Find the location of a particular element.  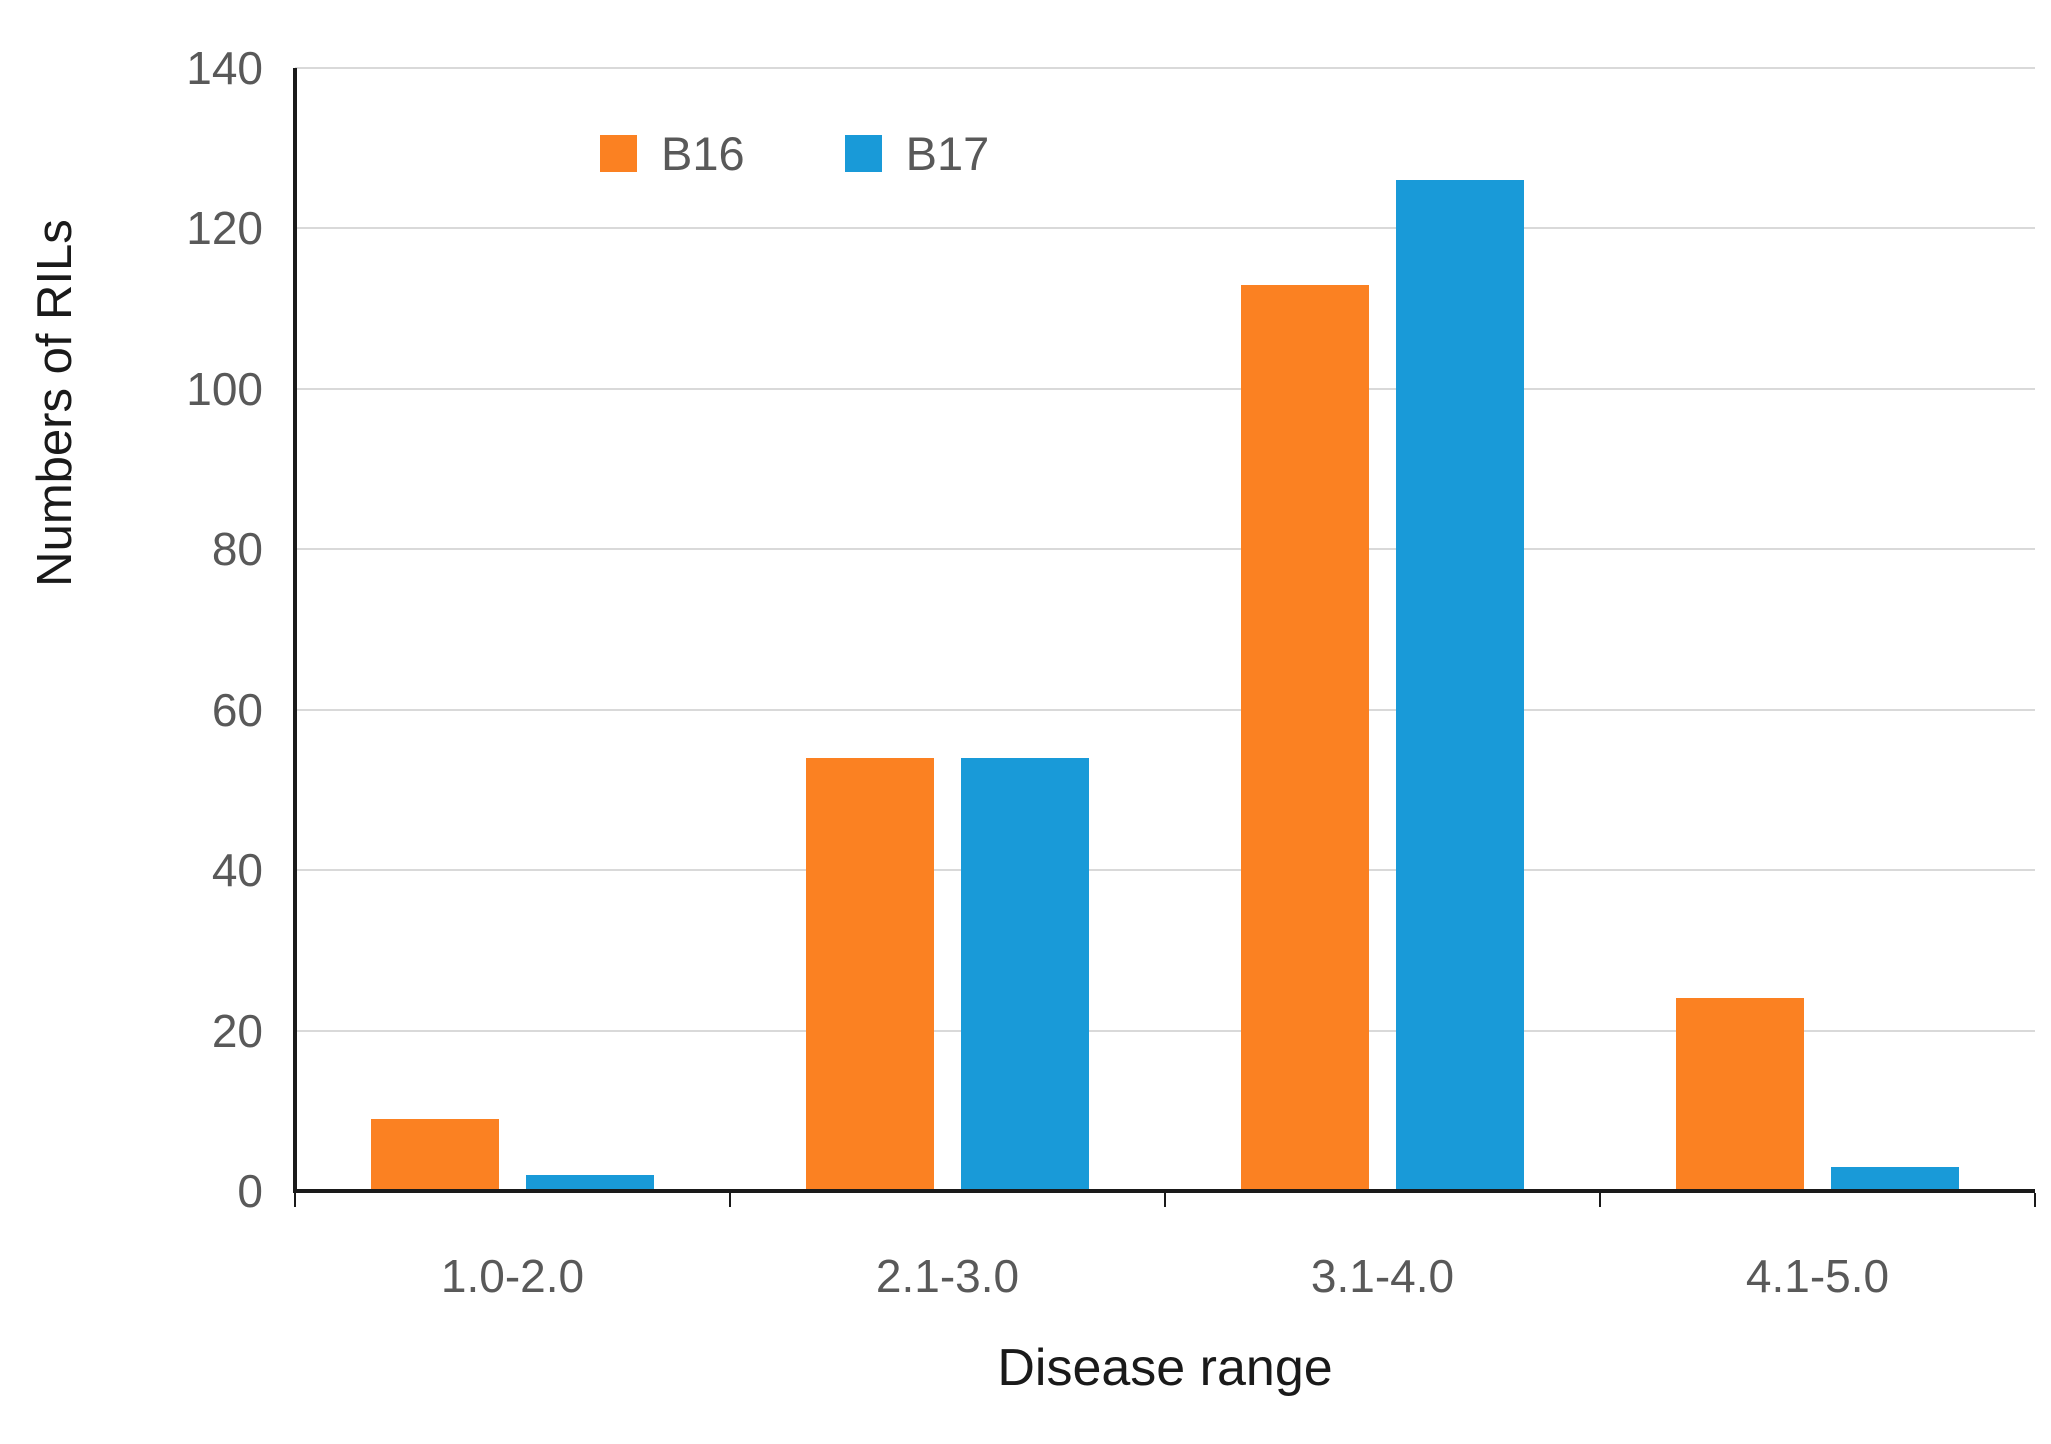

y-axis-line is located at coordinates (295, 630).